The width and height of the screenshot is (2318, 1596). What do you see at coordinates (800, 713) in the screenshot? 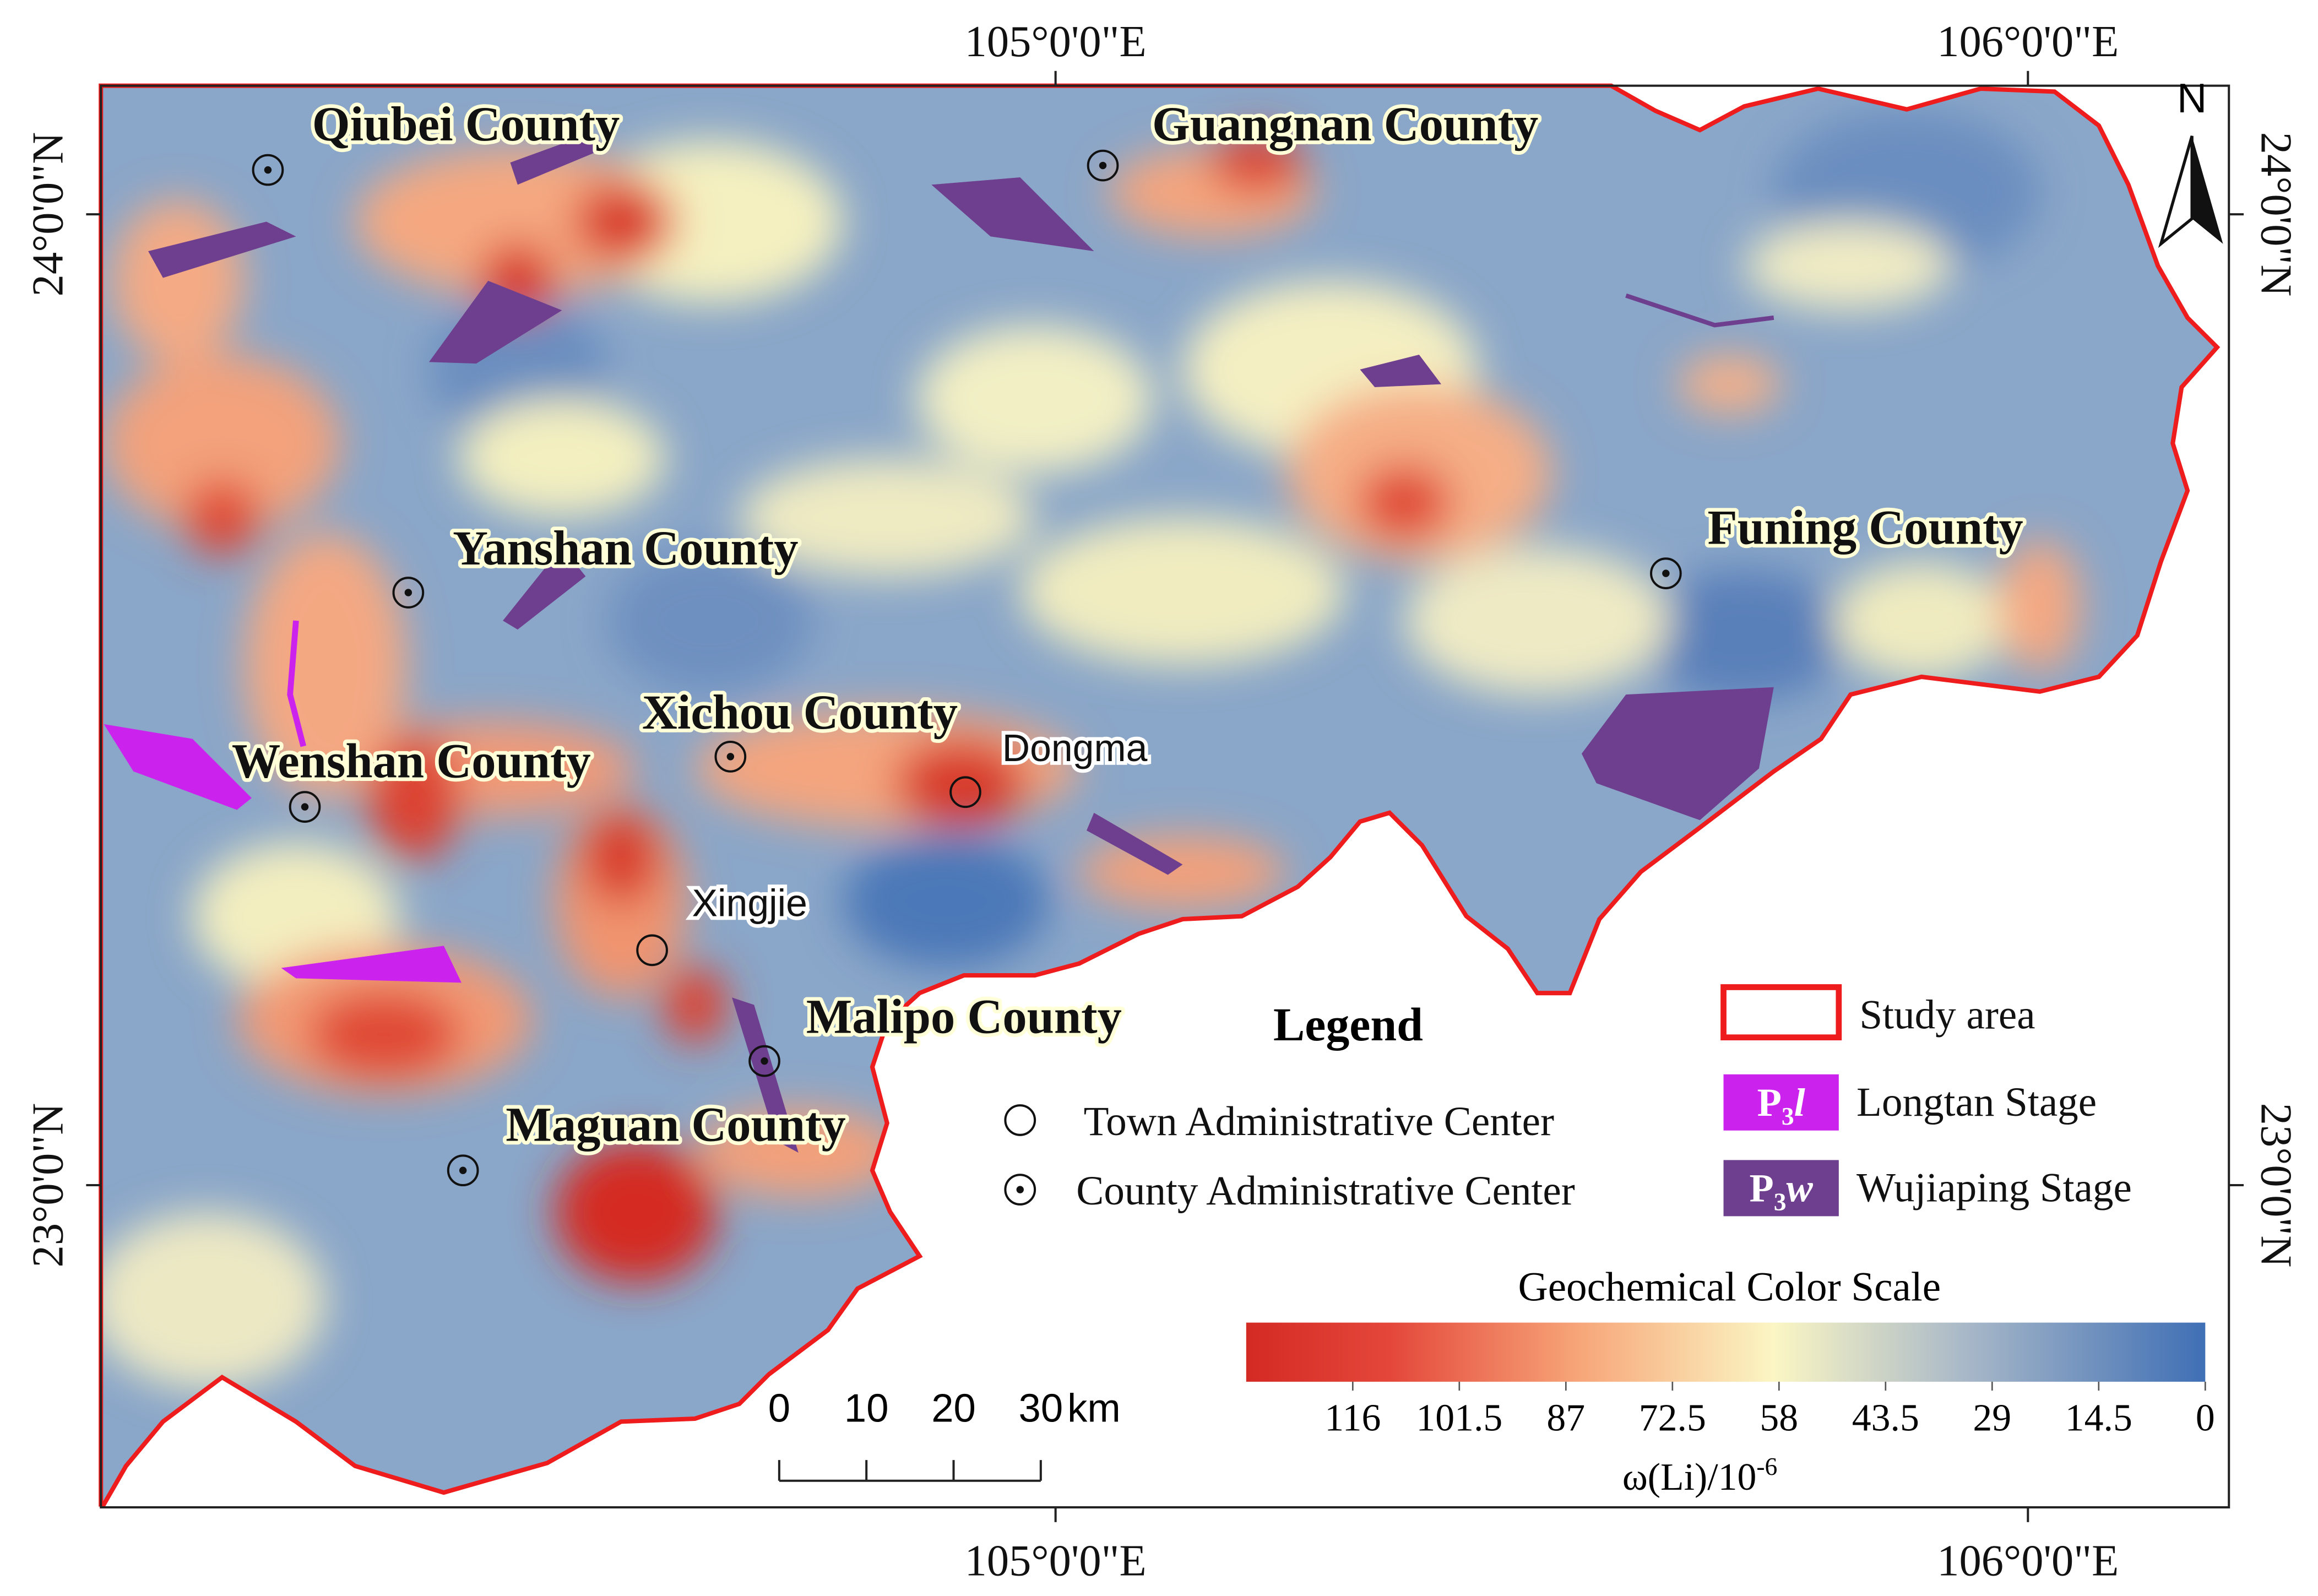
I see `county-label: Xichou County` at bounding box center [800, 713].